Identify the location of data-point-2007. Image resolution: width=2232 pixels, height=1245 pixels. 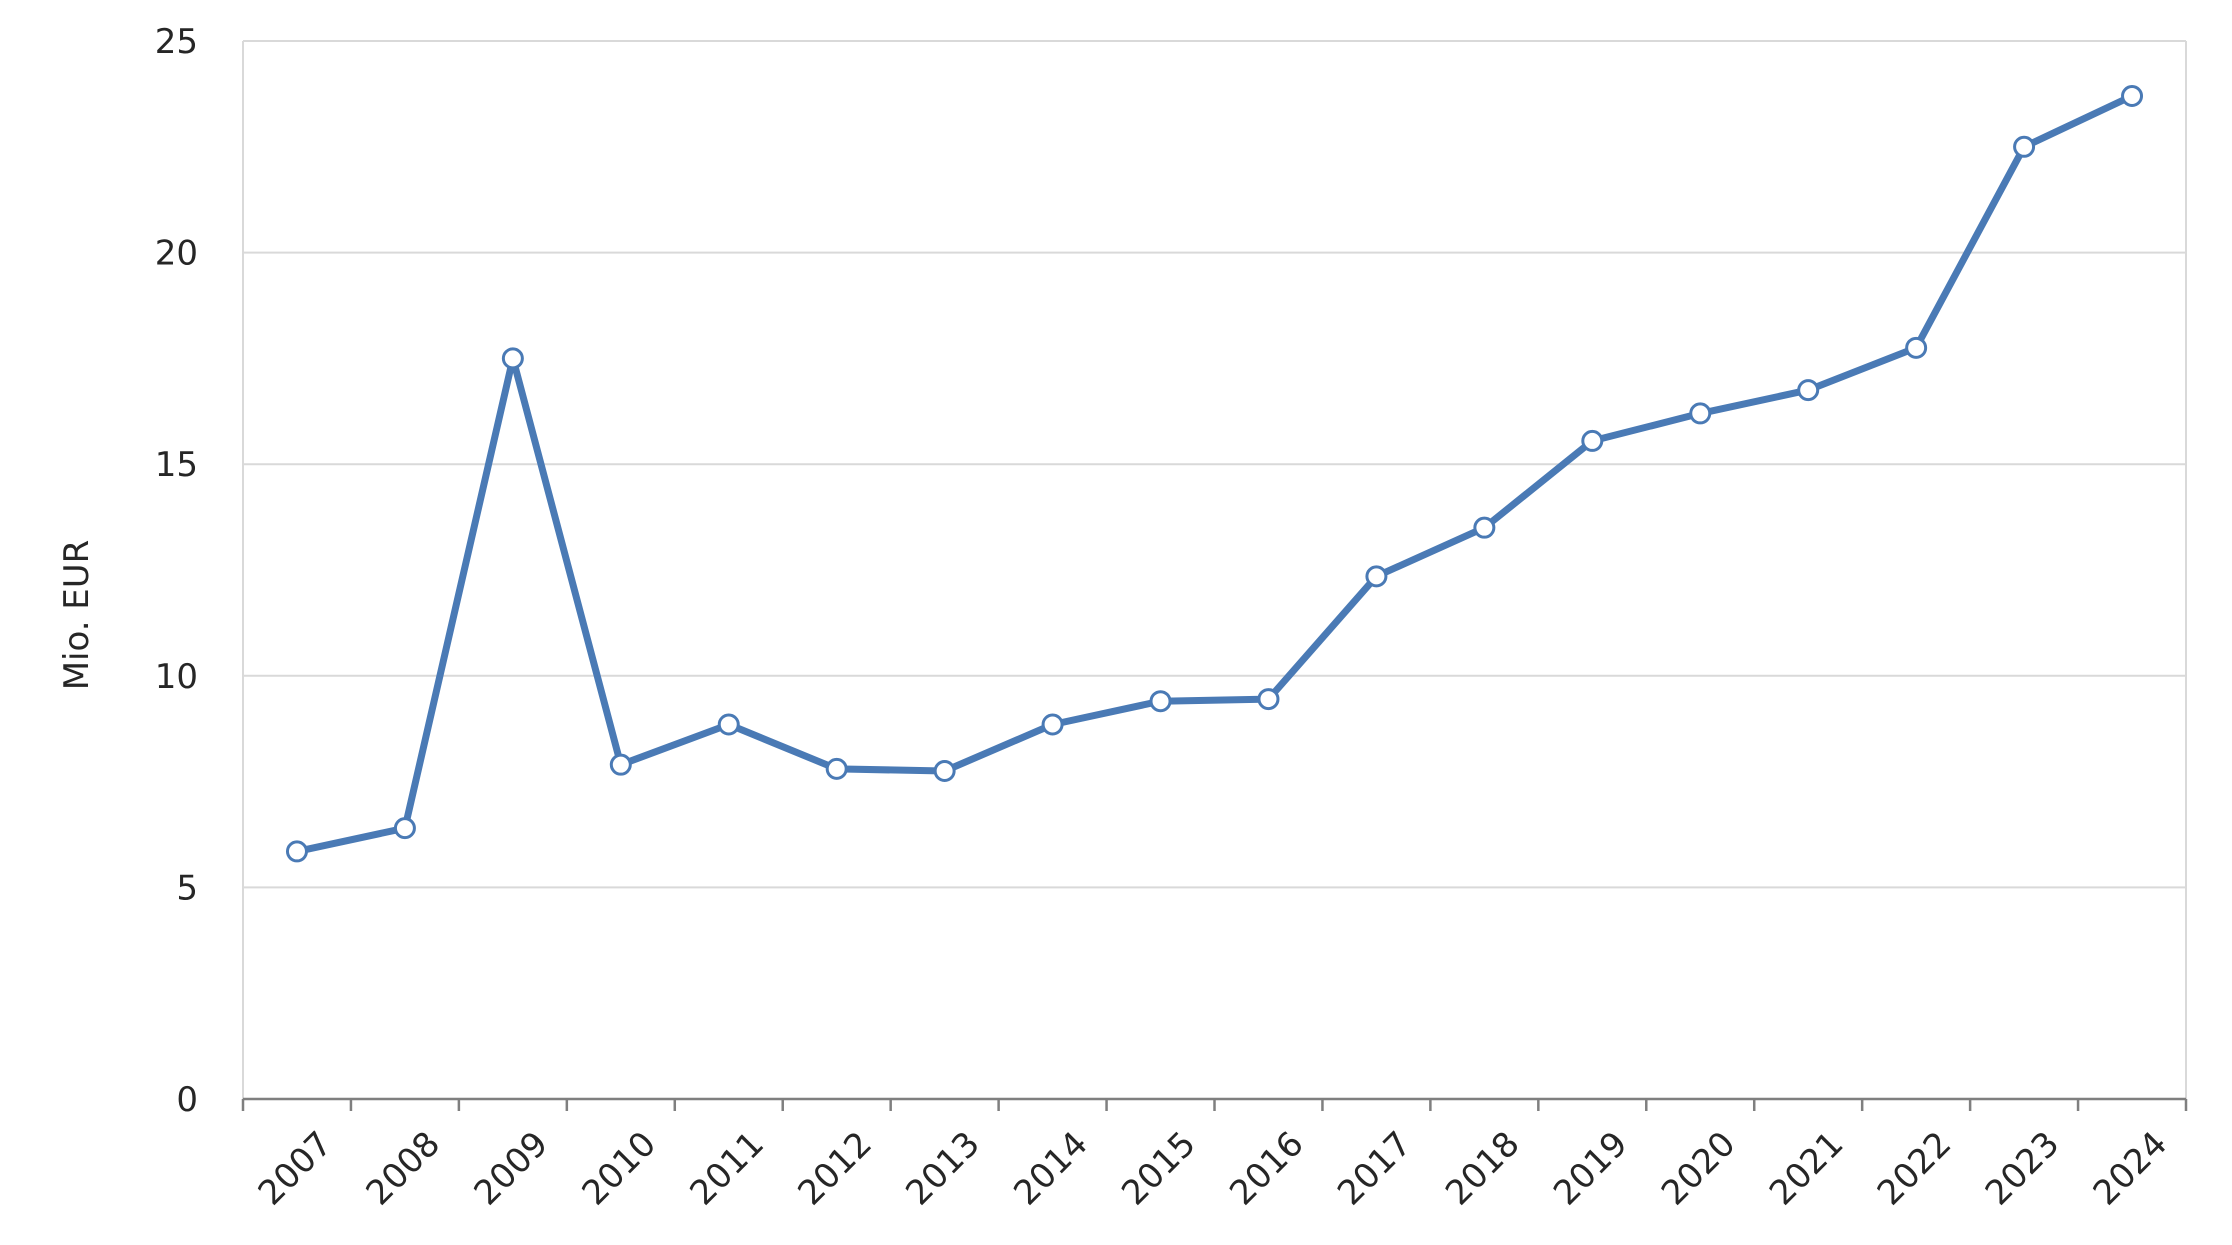
(296, 851).